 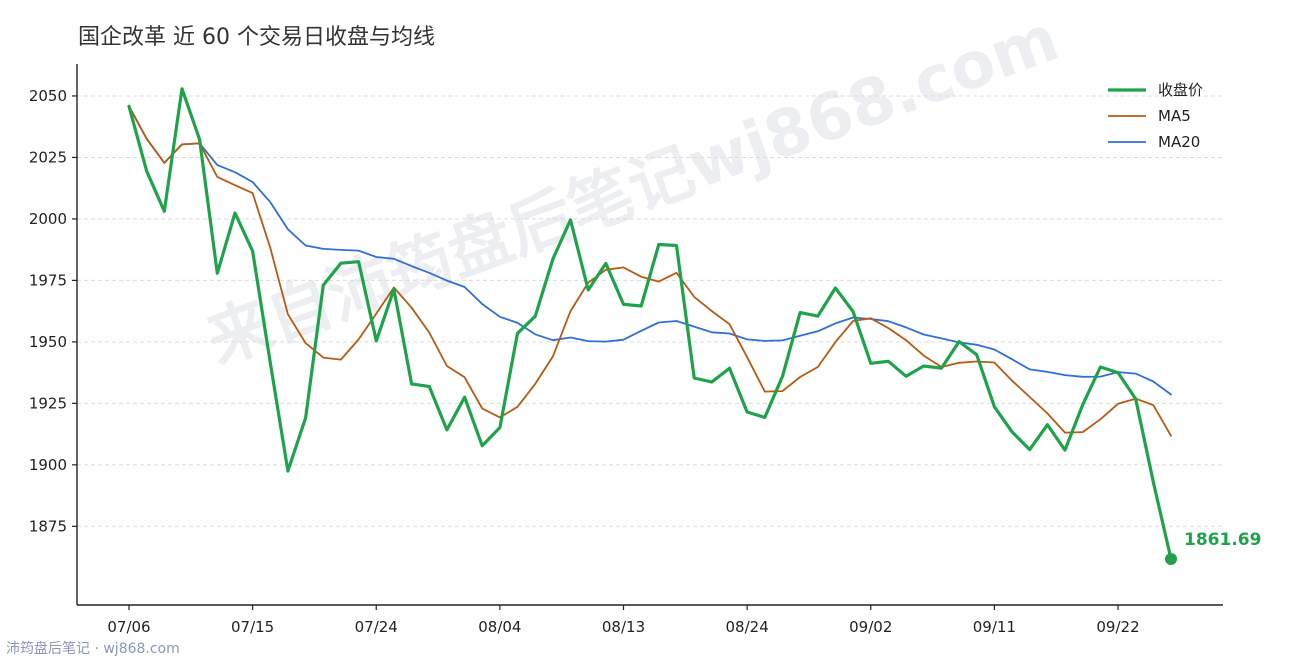 What do you see at coordinates (53, 311) in the screenshot?
I see `y-axis-ticks: 1875 1900 1925 1950 1975 2000 2025 2050` at bounding box center [53, 311].